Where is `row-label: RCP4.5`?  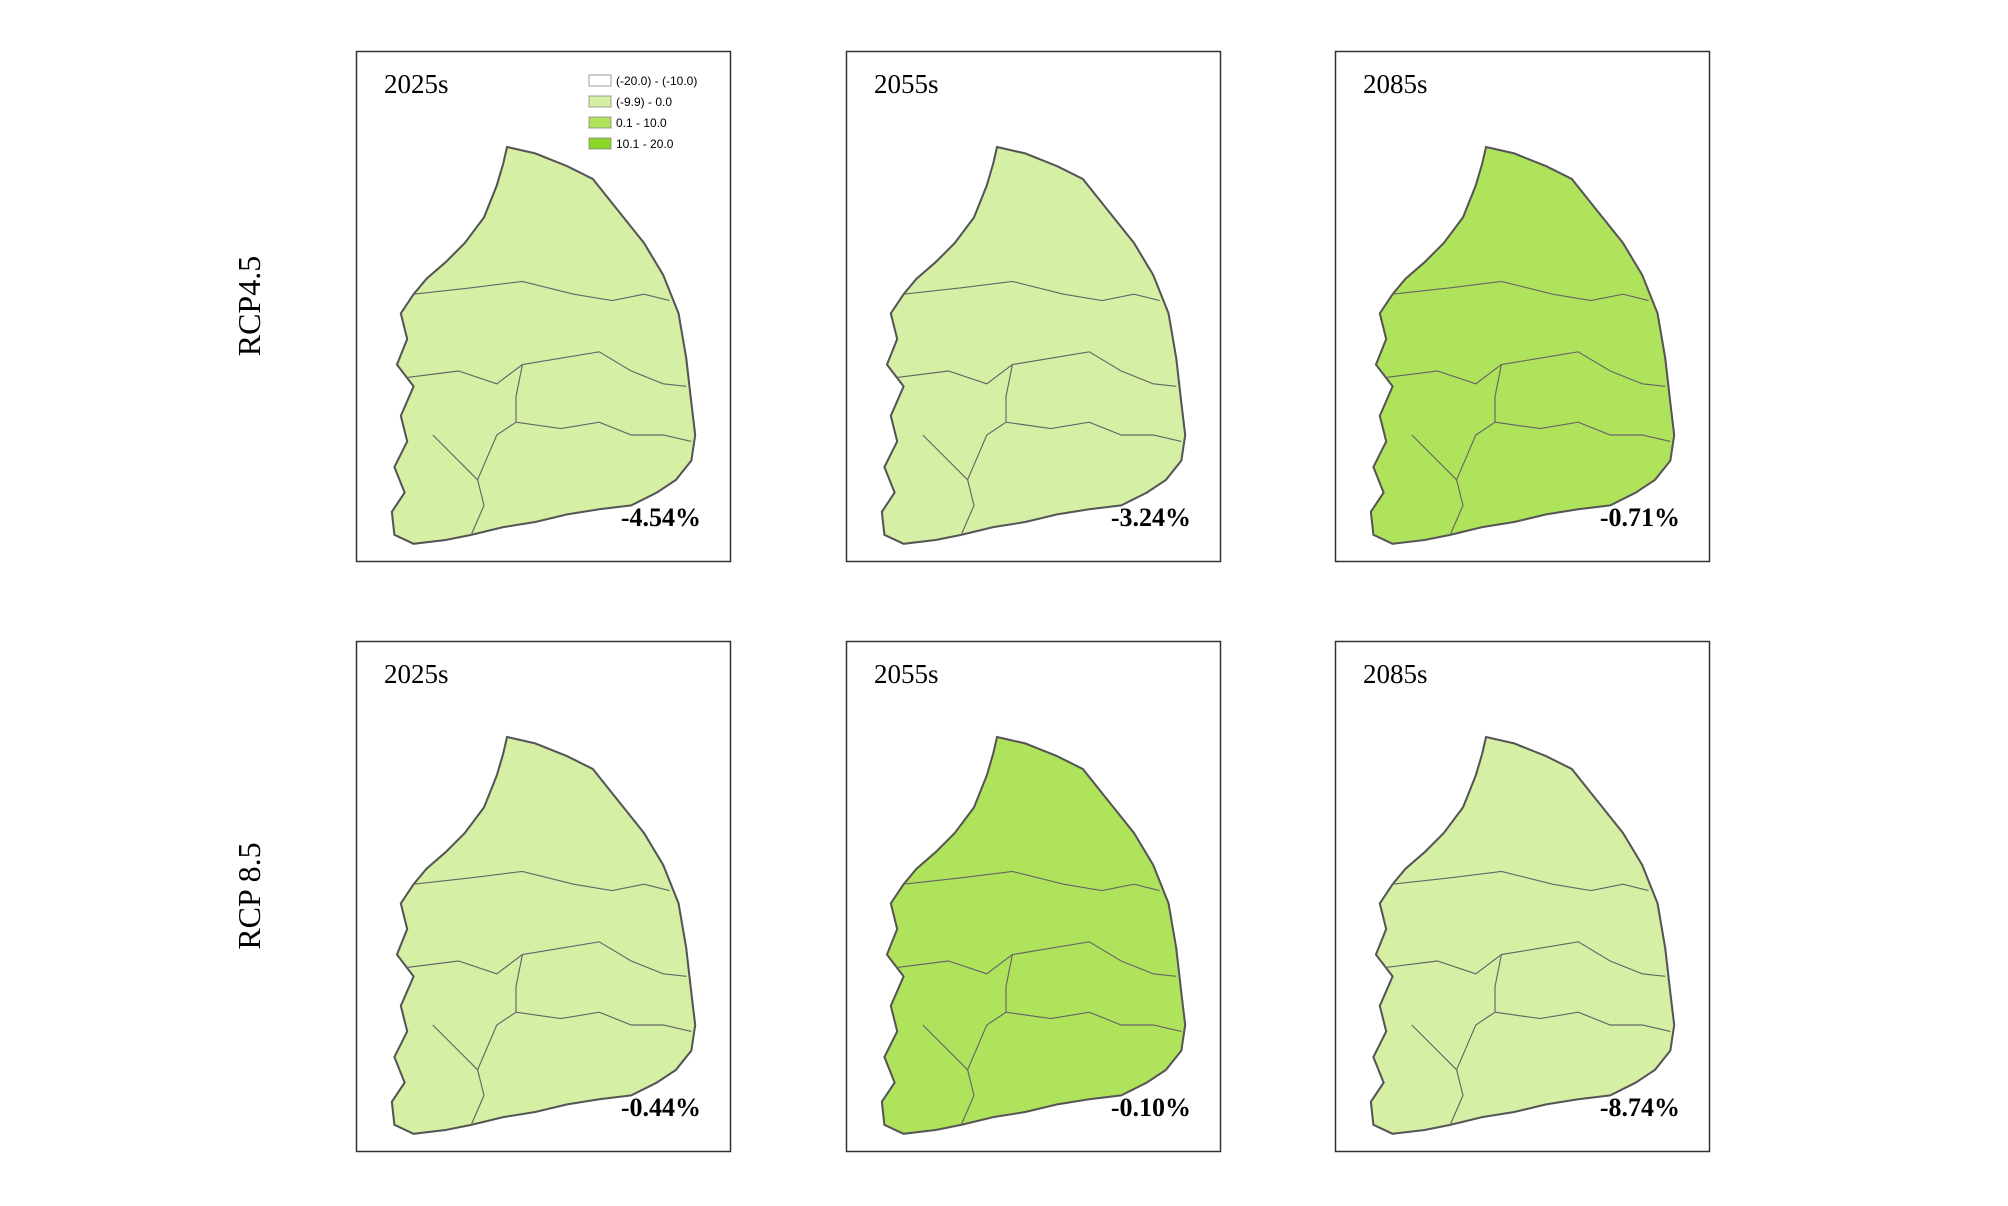
row-label: RCP4.5 is located at coordinates (249, 306).